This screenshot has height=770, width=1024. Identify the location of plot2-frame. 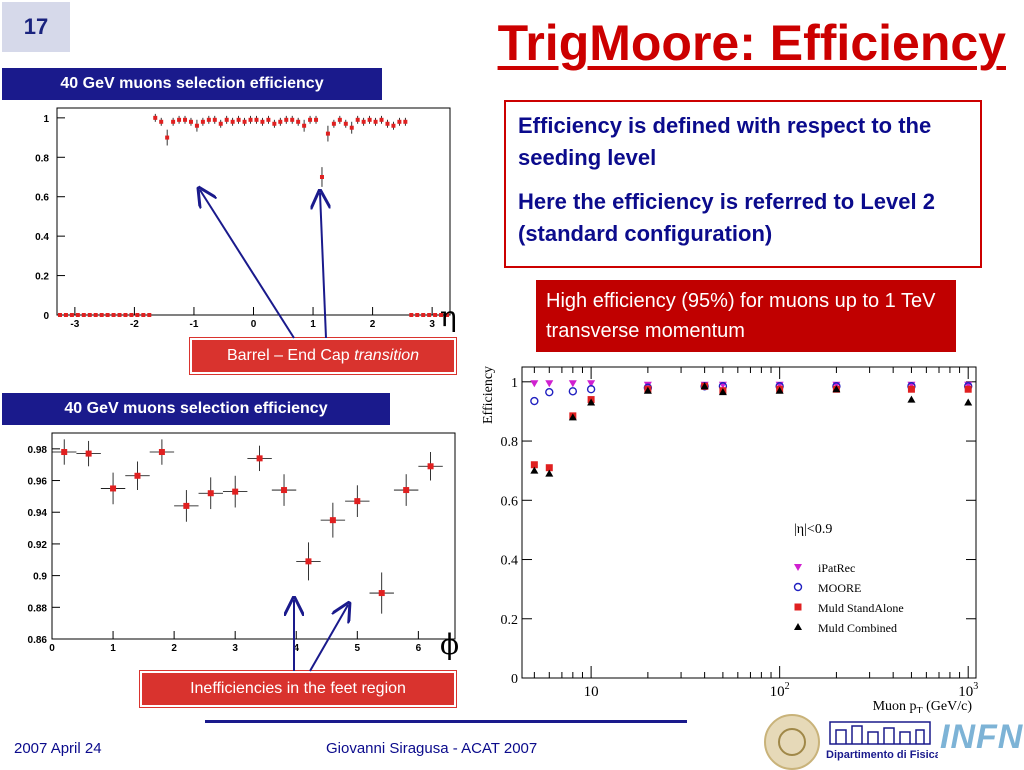
(253, 536).